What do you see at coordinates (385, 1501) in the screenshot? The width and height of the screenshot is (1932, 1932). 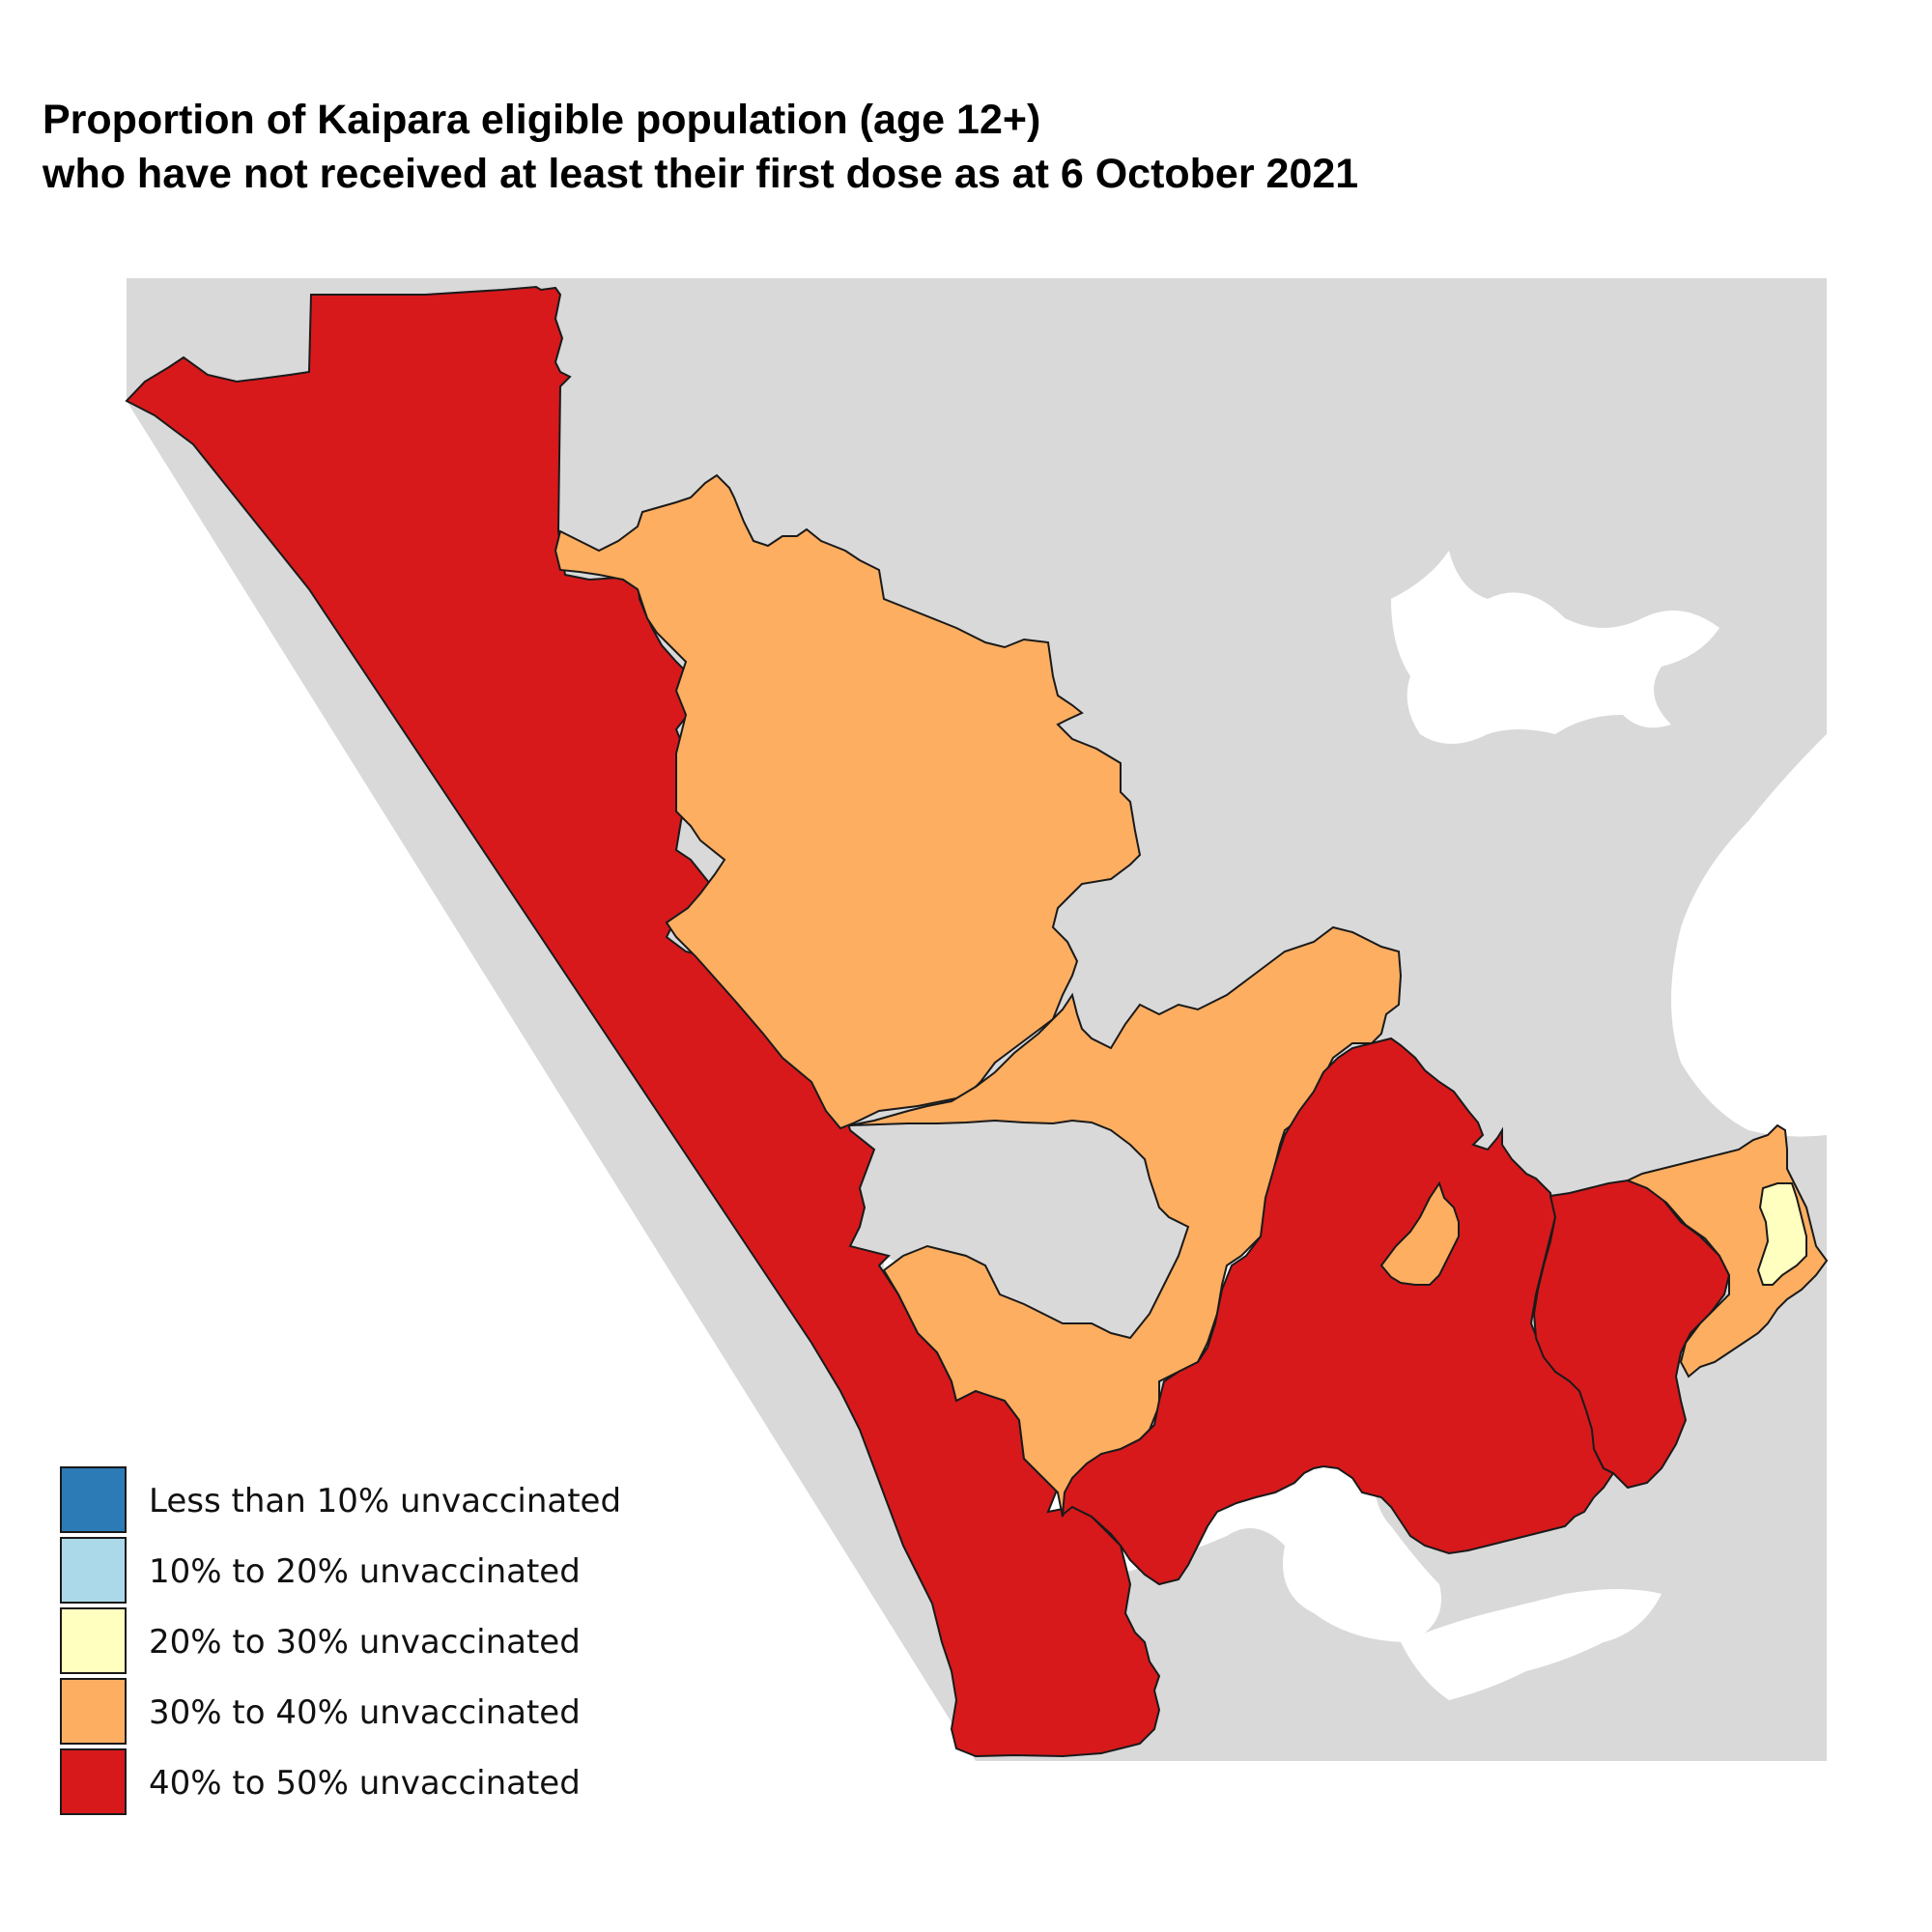 I see `legend-label: Less than 10% unvaccinated` at bounding box center [385, 1501].